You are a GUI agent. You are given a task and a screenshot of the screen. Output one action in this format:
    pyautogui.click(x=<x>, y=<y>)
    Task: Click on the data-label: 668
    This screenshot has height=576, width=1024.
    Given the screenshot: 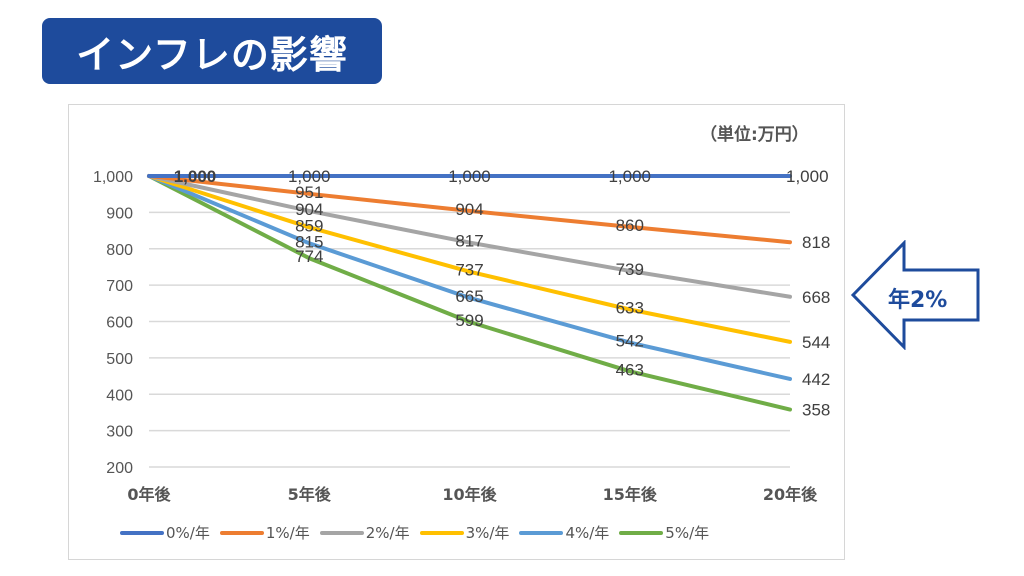 What is the action you would take?
    pyautogui.click(x=816, y=297)
    